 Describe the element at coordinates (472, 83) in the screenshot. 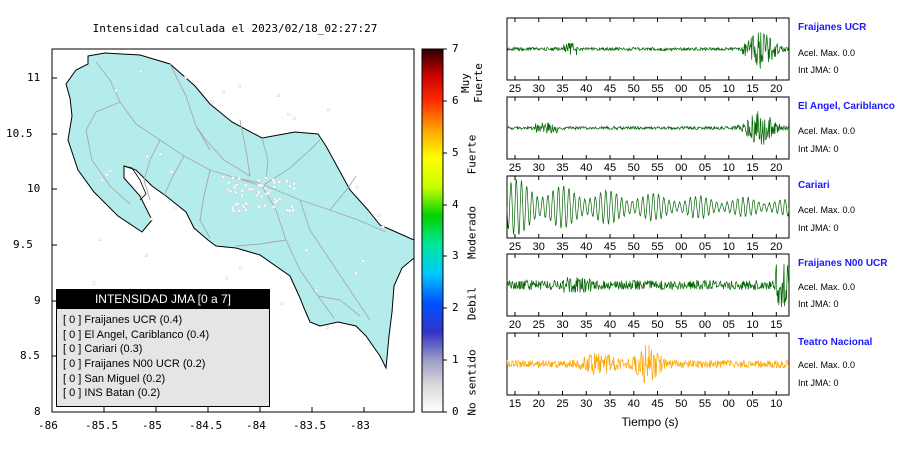

I see `colorbar-category: Muy Fuerte` at that location.